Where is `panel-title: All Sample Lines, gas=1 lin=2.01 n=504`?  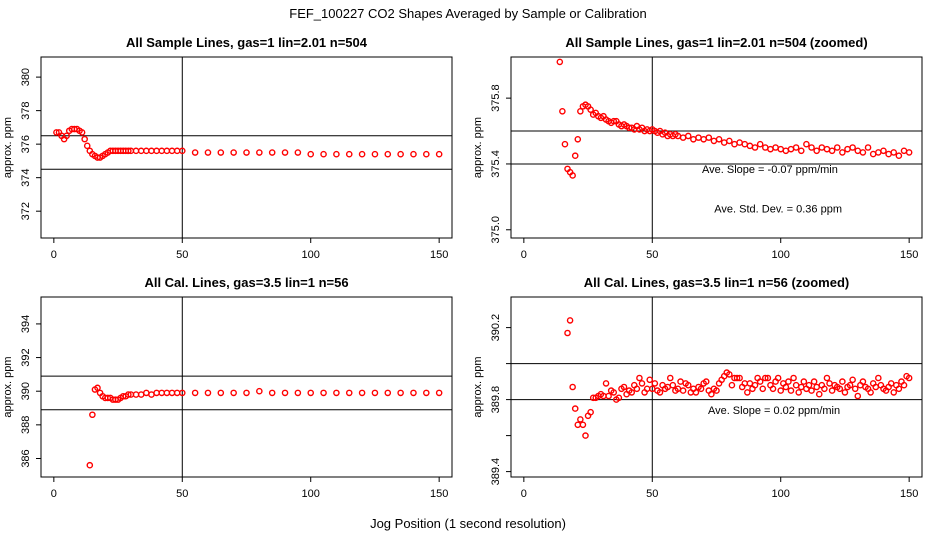
panel-title: All Sample Lines, gas=1 lin=2.01 n=504 is located at coordinates (247, 42).